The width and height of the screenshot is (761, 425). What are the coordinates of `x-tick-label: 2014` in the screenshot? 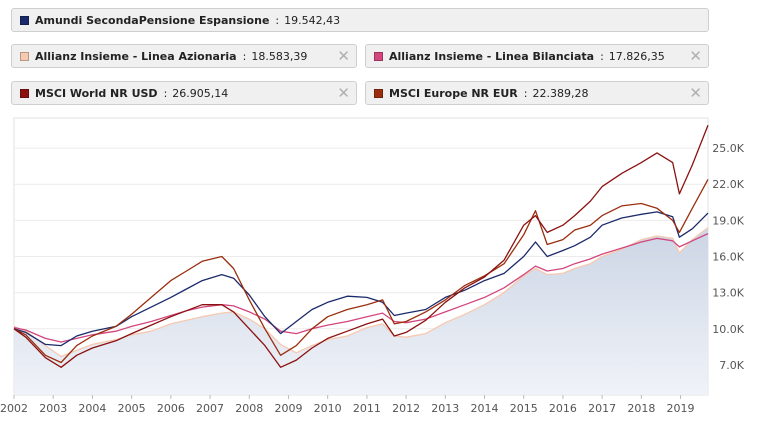 It's located at (485, 408).